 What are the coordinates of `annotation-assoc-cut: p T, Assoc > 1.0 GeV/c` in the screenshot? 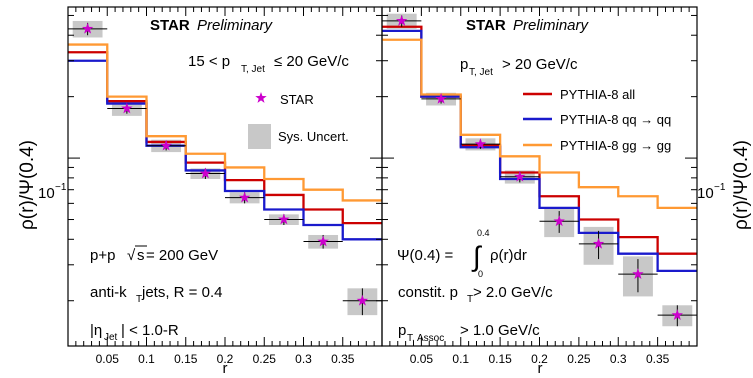 It's located at (469, 333).